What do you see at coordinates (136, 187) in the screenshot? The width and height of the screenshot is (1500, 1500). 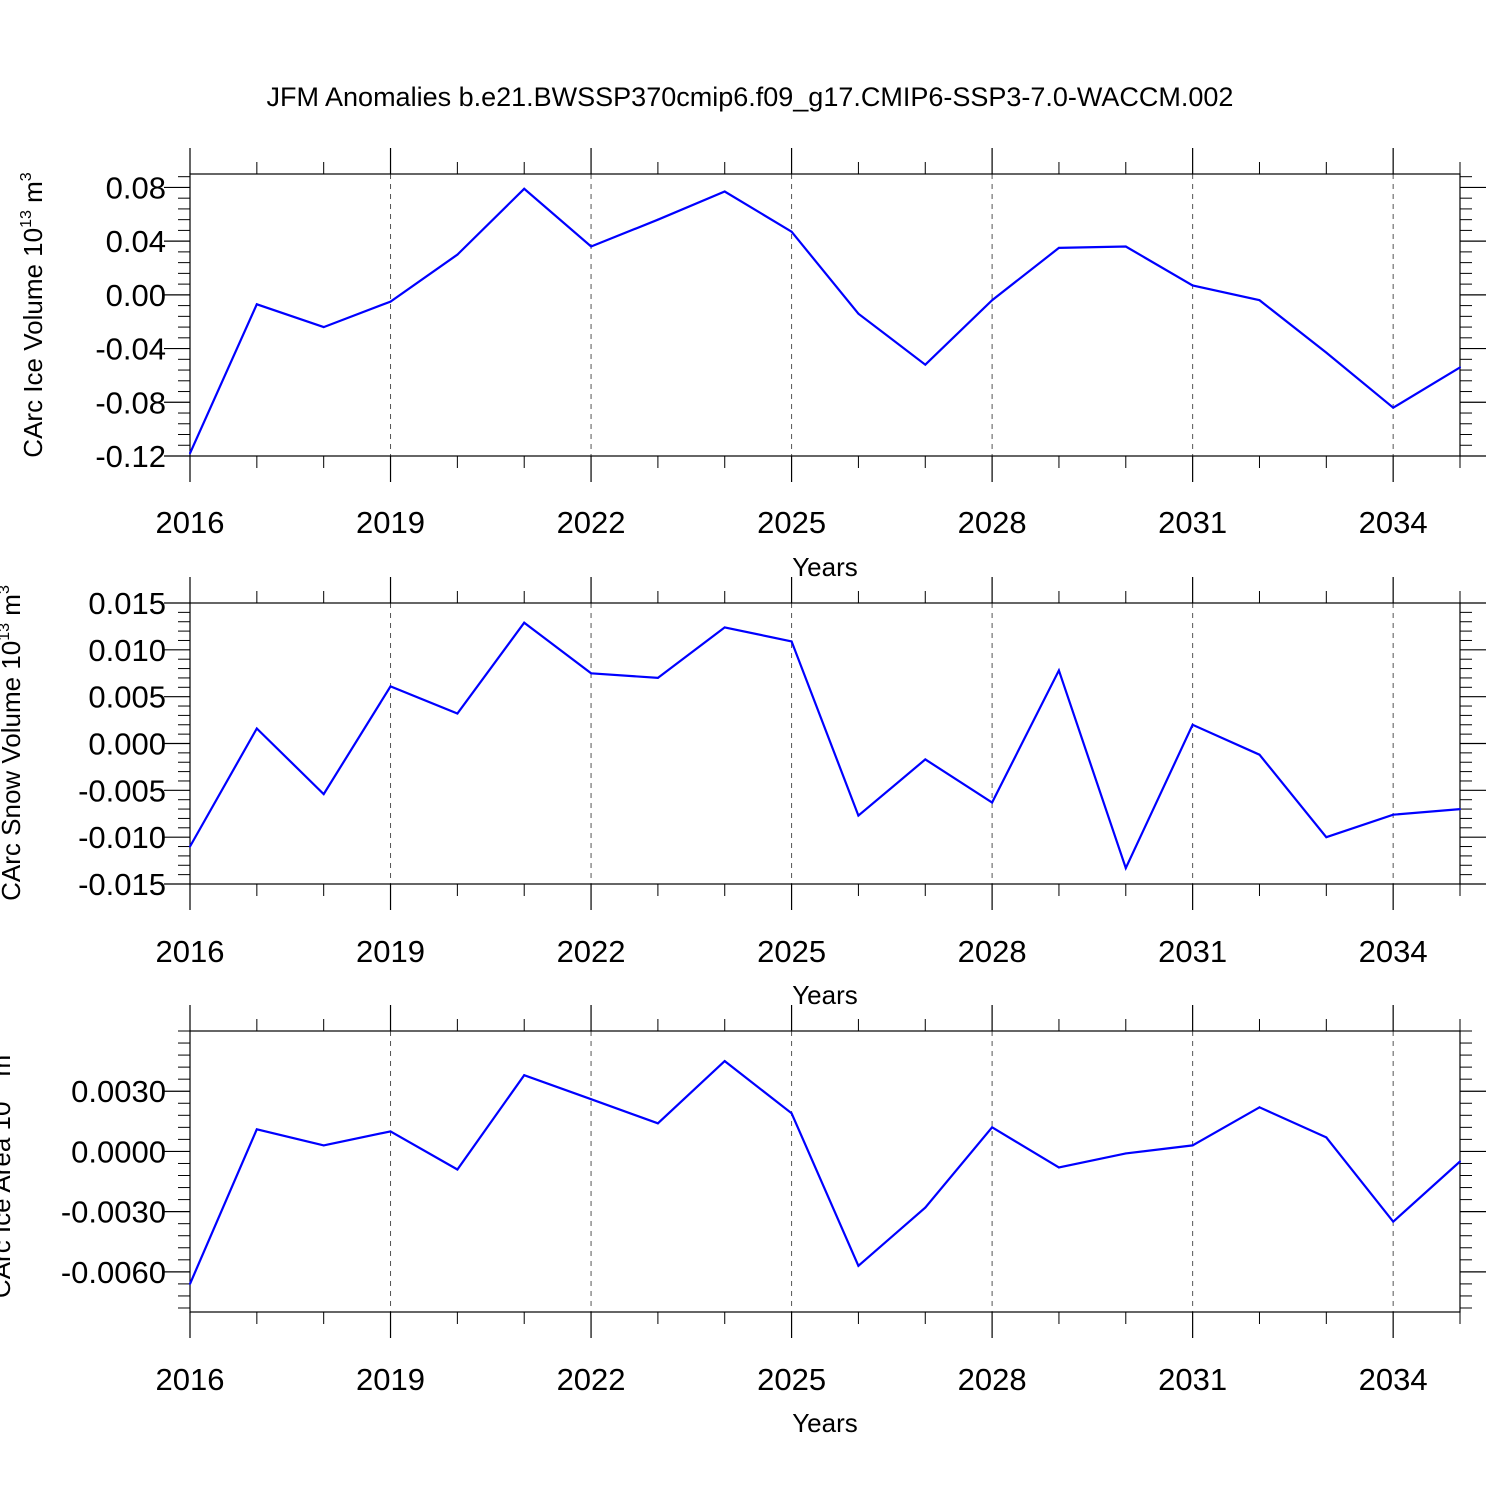 I see `y-tick-label: 0.08` at bounding box center [136, 187].